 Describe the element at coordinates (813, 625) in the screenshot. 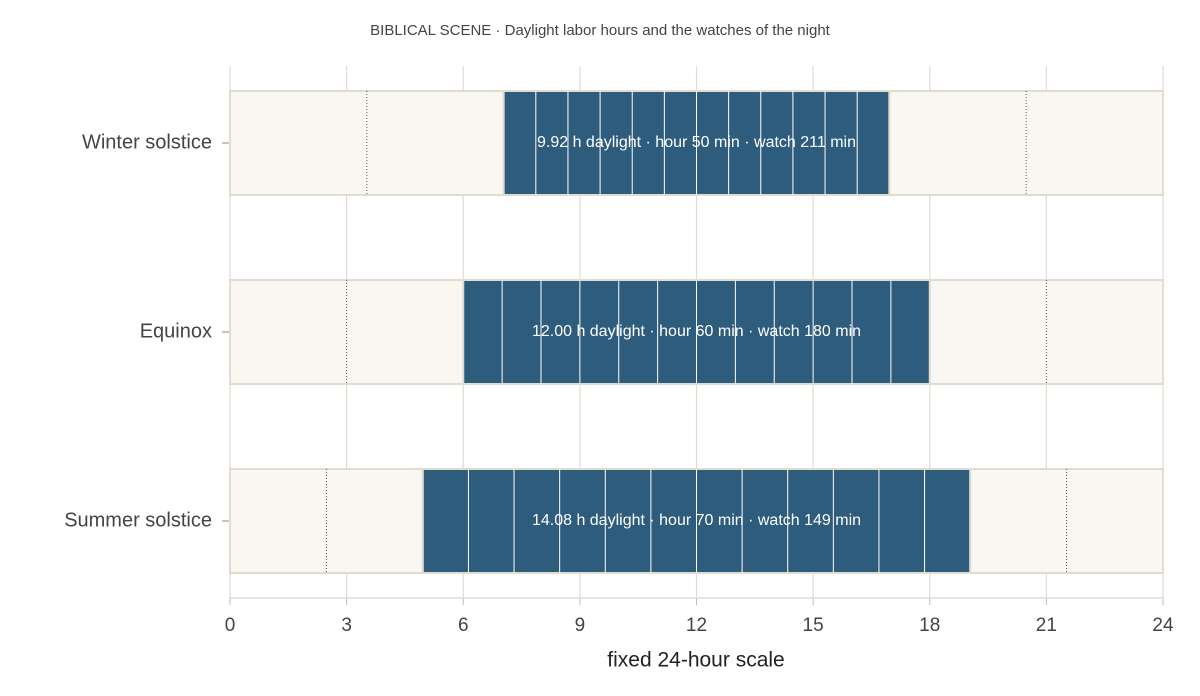

I see `x-tick-label: 15` at that location.